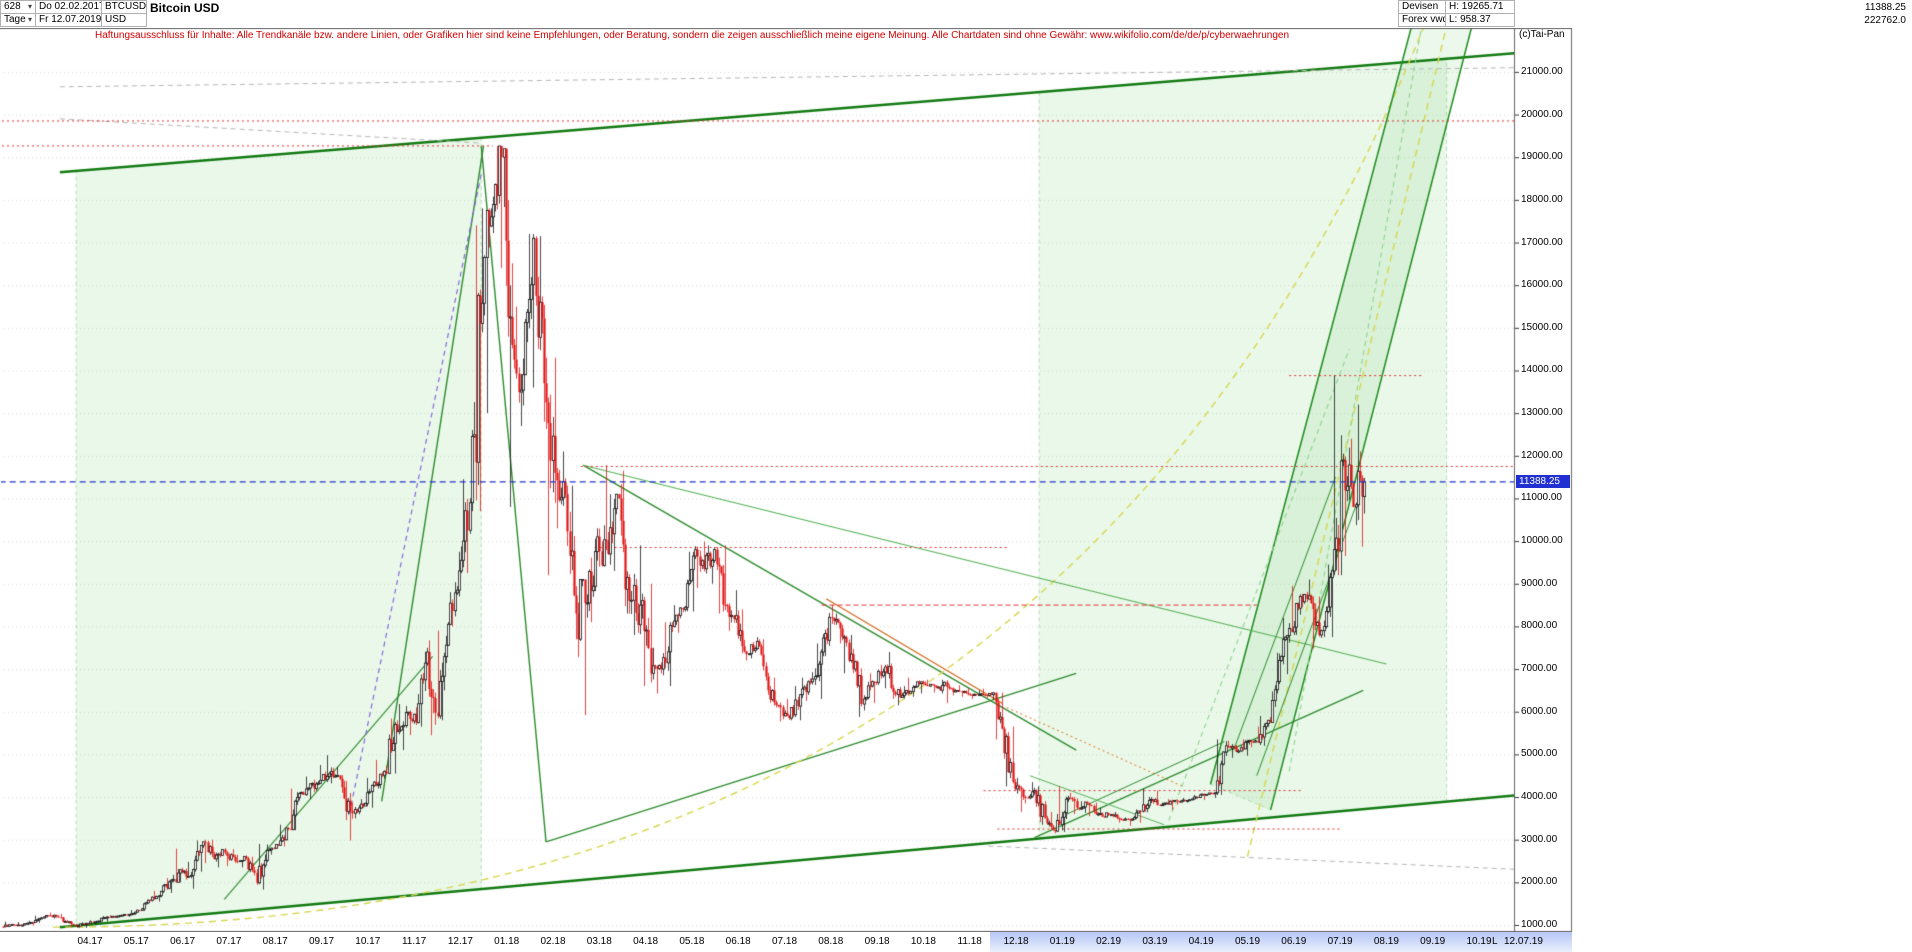 This screenshot has height=952, width=1912. I want to click on time-axis-label: 12.18, so click(1016, 941).